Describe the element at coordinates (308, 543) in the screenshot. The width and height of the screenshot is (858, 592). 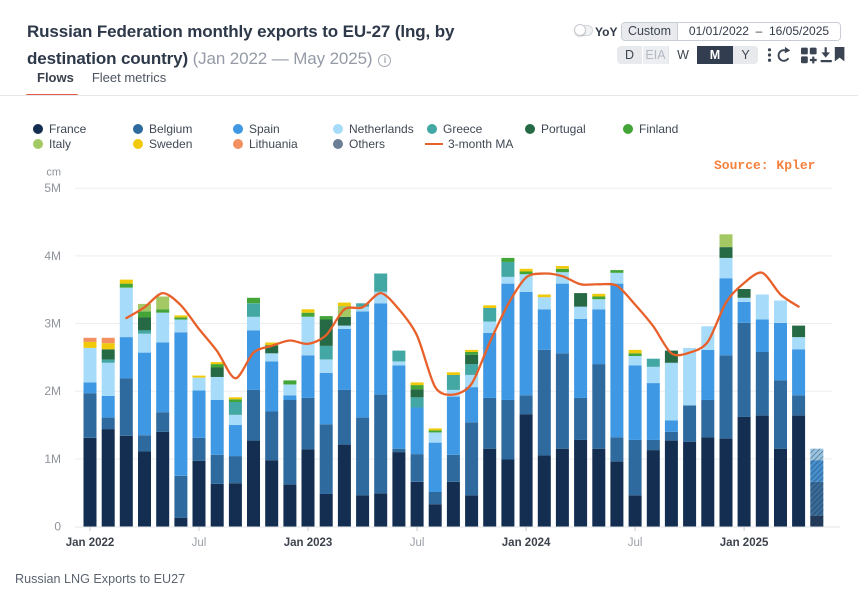
I see `svg-text: Jan 2023` at that location.